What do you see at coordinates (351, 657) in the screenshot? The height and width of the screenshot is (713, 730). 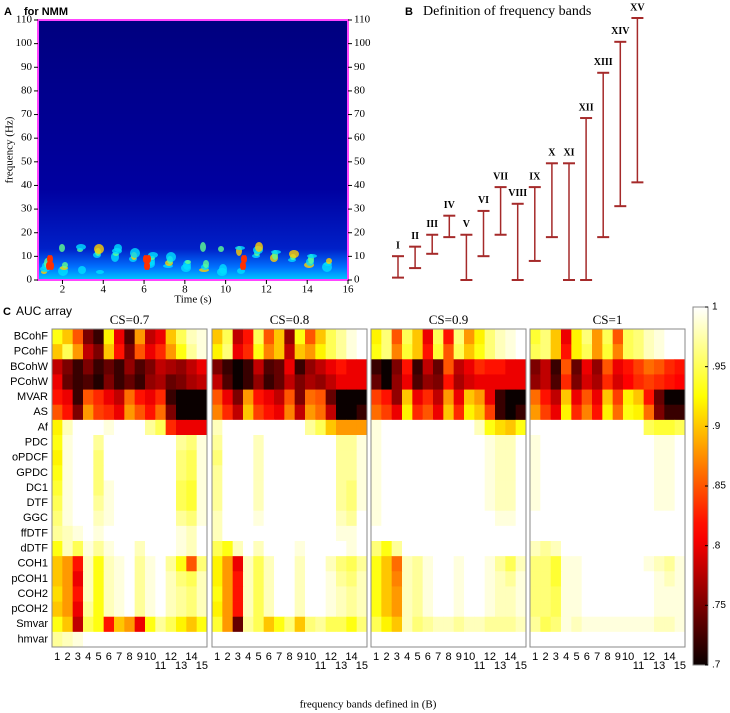 I see `column-label: 14` at bounding box center [351, 657].